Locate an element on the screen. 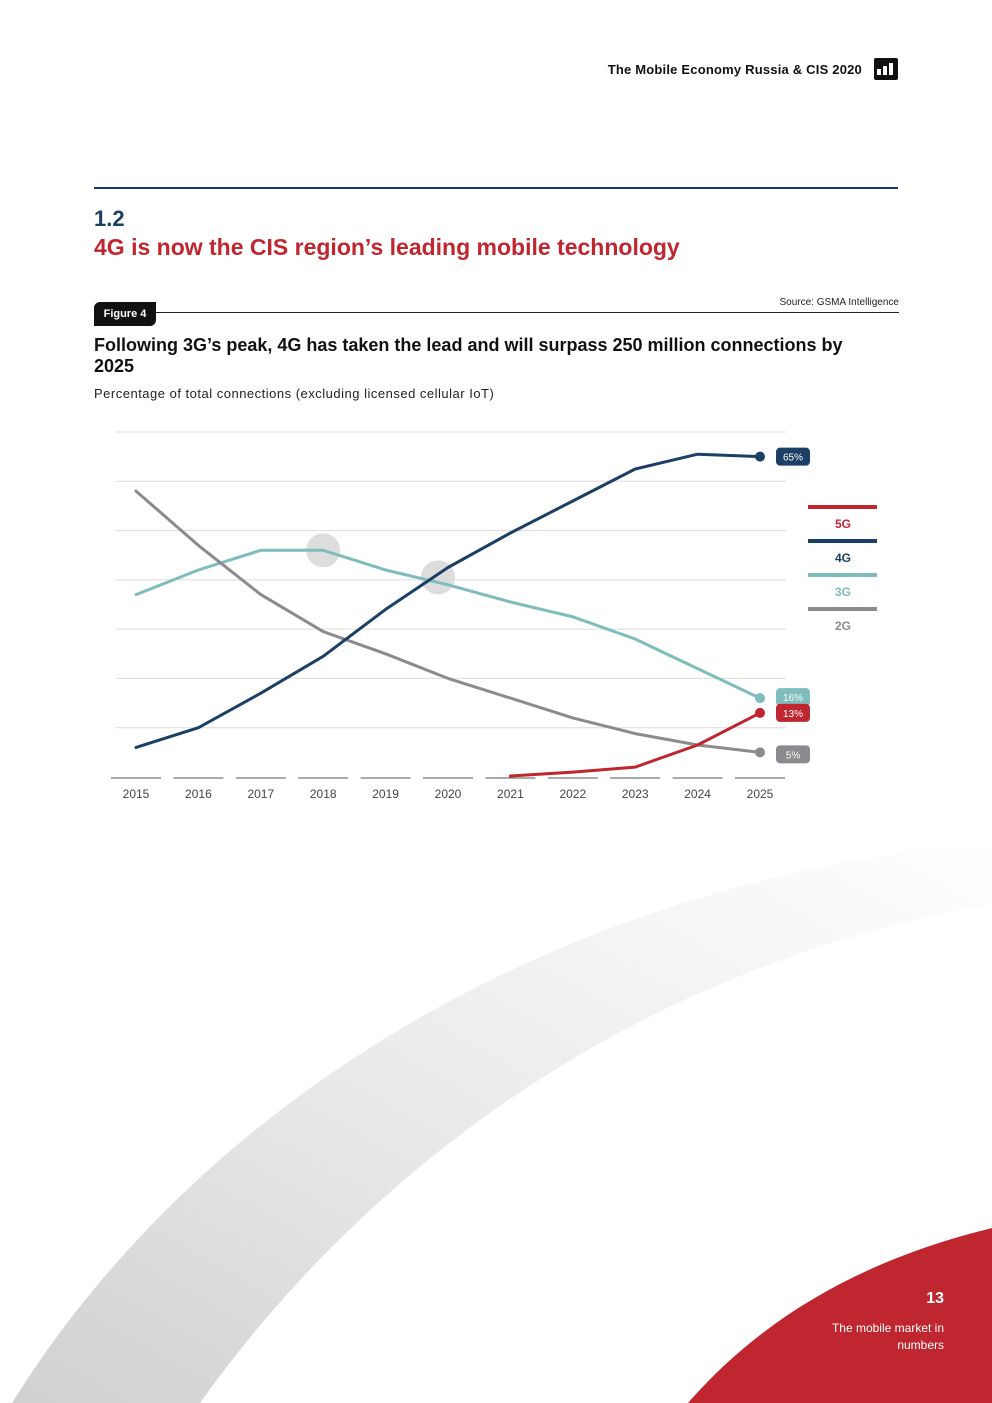  figure-source: Source: GSMA Intelligence is located at coordinates (839, 302).